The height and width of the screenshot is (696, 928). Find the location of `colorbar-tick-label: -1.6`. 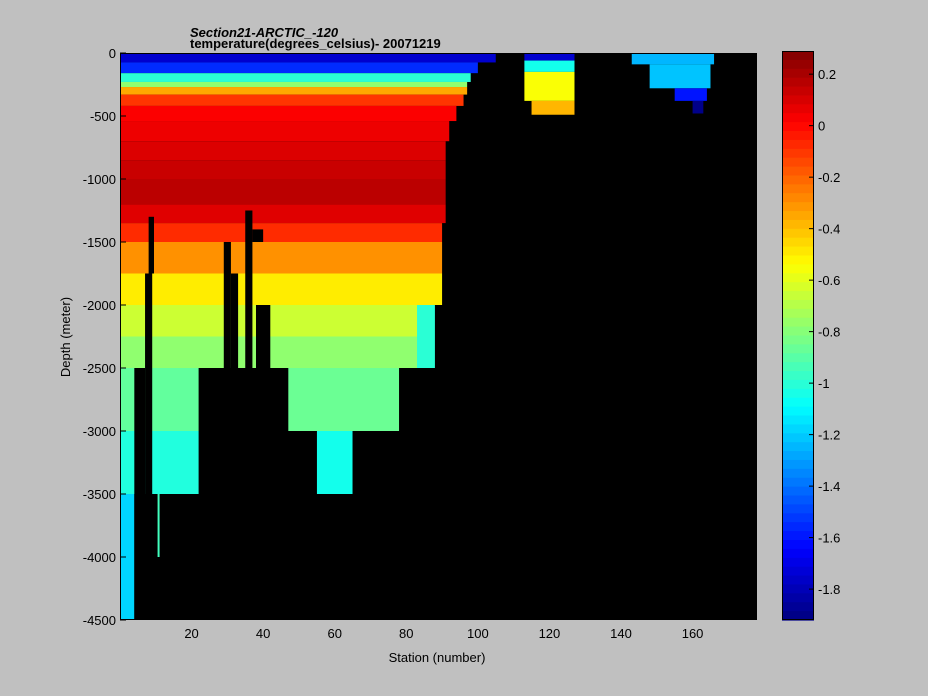

colorbar-tick-label: -1.6 is located at coordinates (829, 538).